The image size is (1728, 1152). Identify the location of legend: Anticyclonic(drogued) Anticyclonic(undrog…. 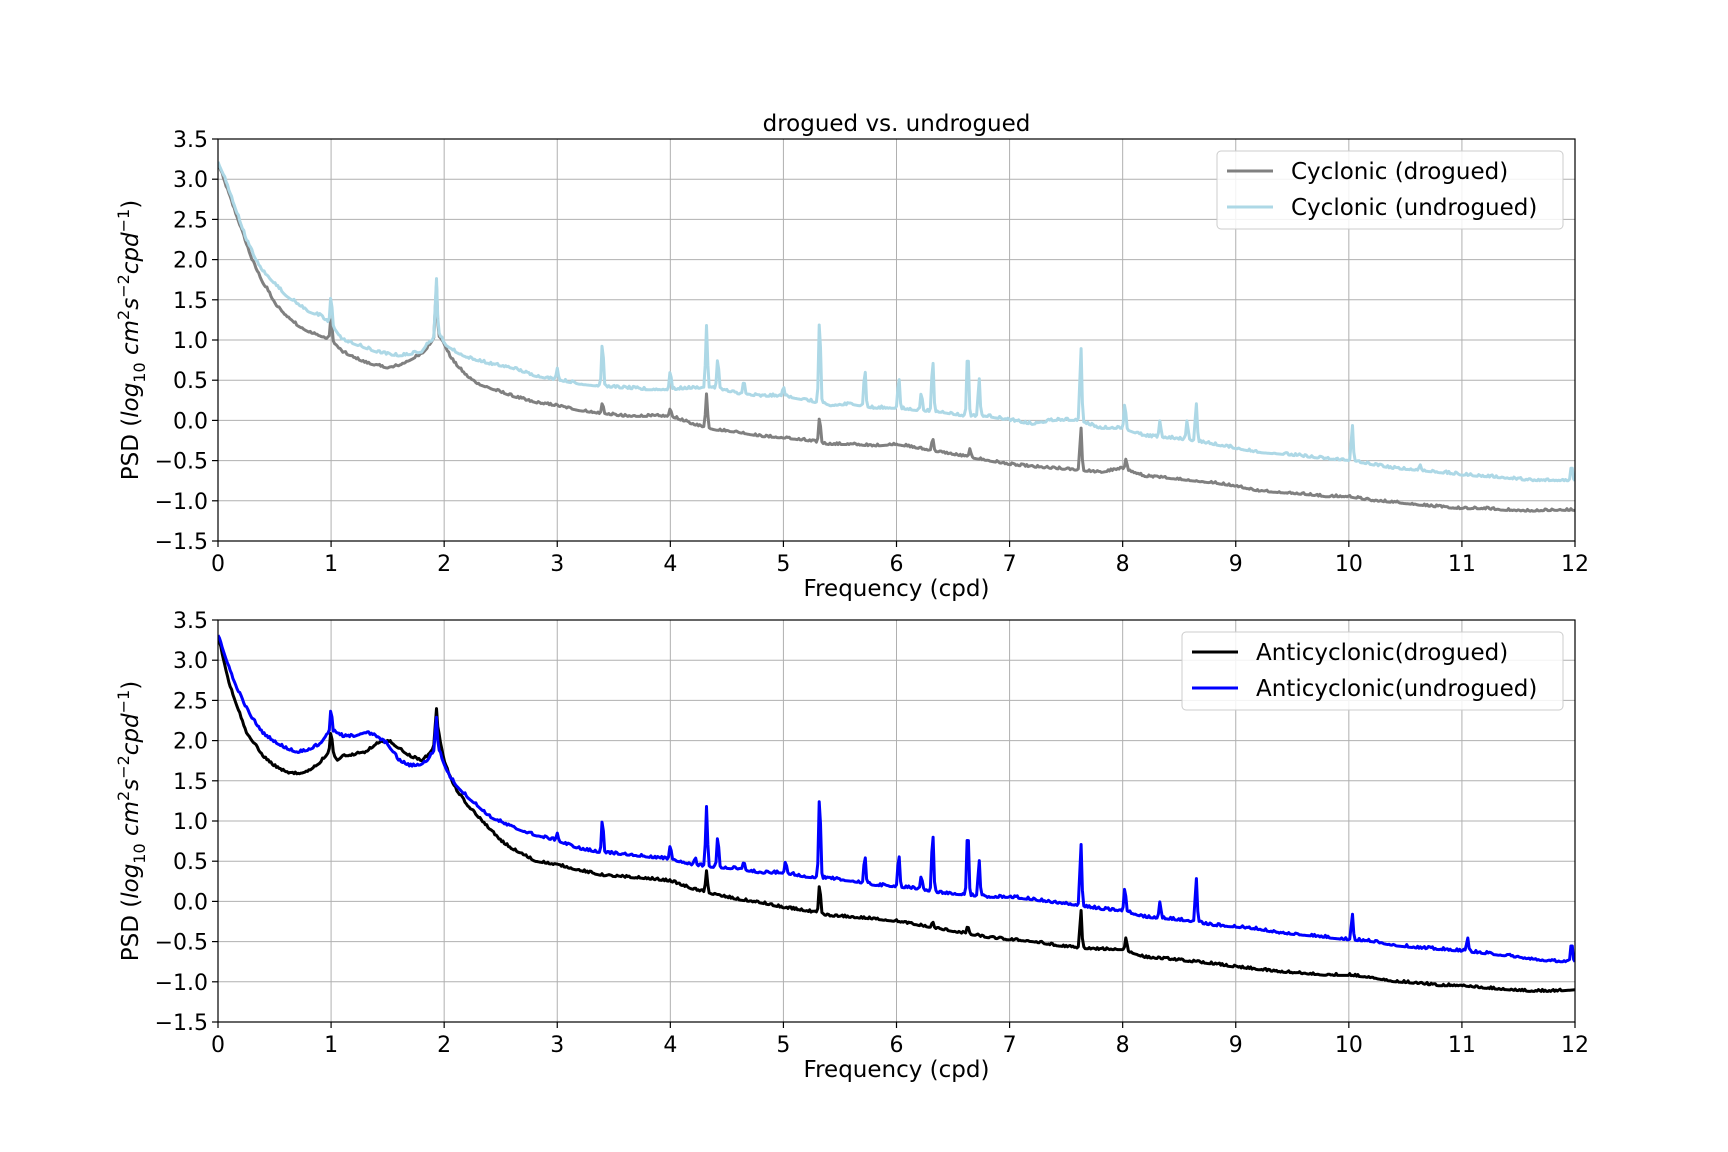
(1372, 671).